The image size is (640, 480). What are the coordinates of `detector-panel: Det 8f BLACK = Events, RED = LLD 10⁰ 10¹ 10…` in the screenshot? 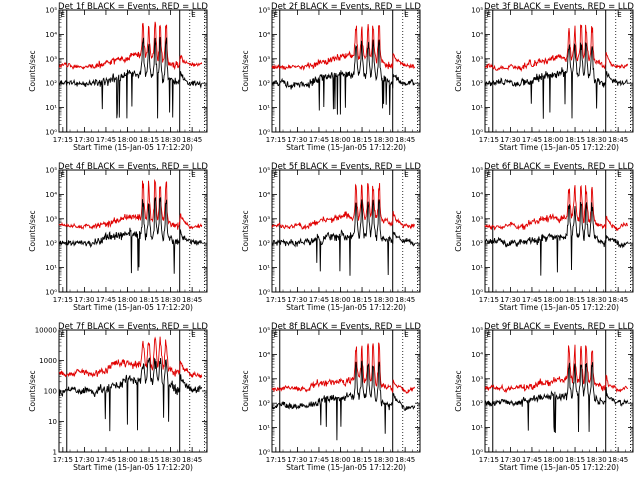 It's located at (331, 397).